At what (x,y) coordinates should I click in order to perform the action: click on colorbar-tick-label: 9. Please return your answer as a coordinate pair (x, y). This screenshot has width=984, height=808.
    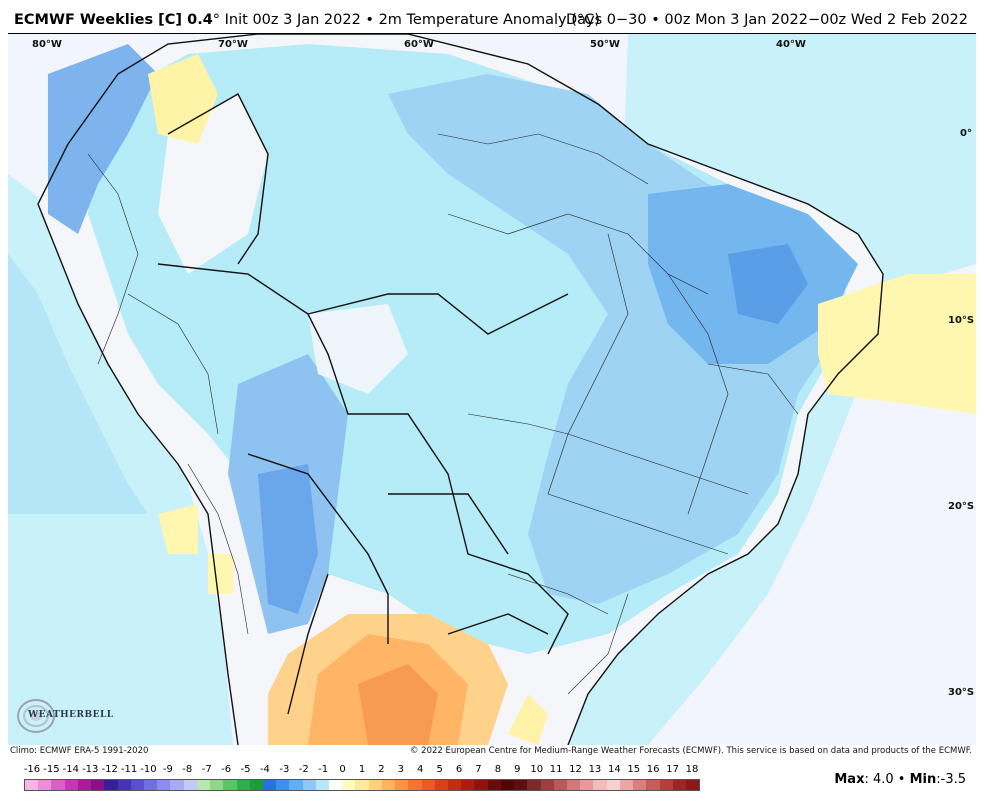
    Looking at the image, I should click on (517, 769).